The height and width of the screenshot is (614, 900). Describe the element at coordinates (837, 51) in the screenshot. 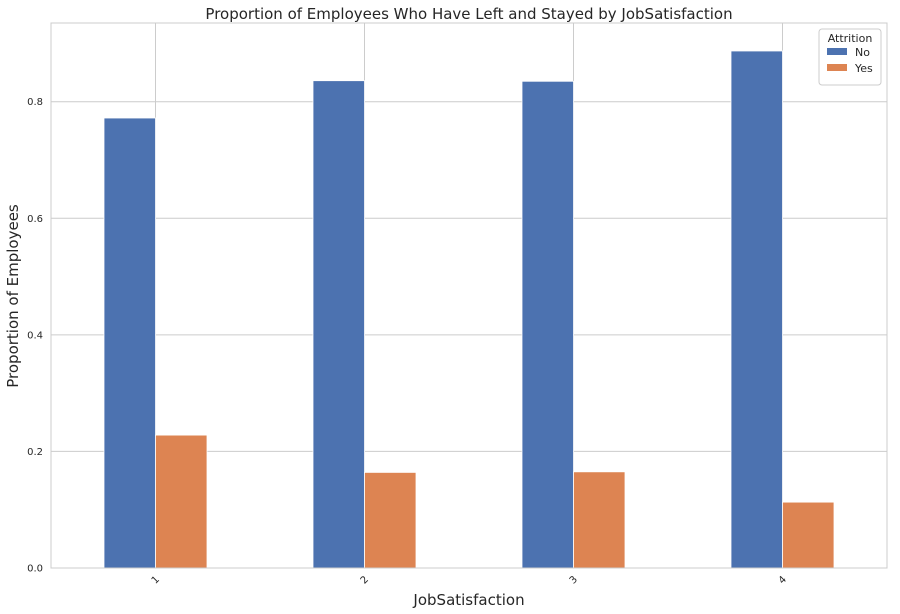

I see `legend-swatch-no` at that location.